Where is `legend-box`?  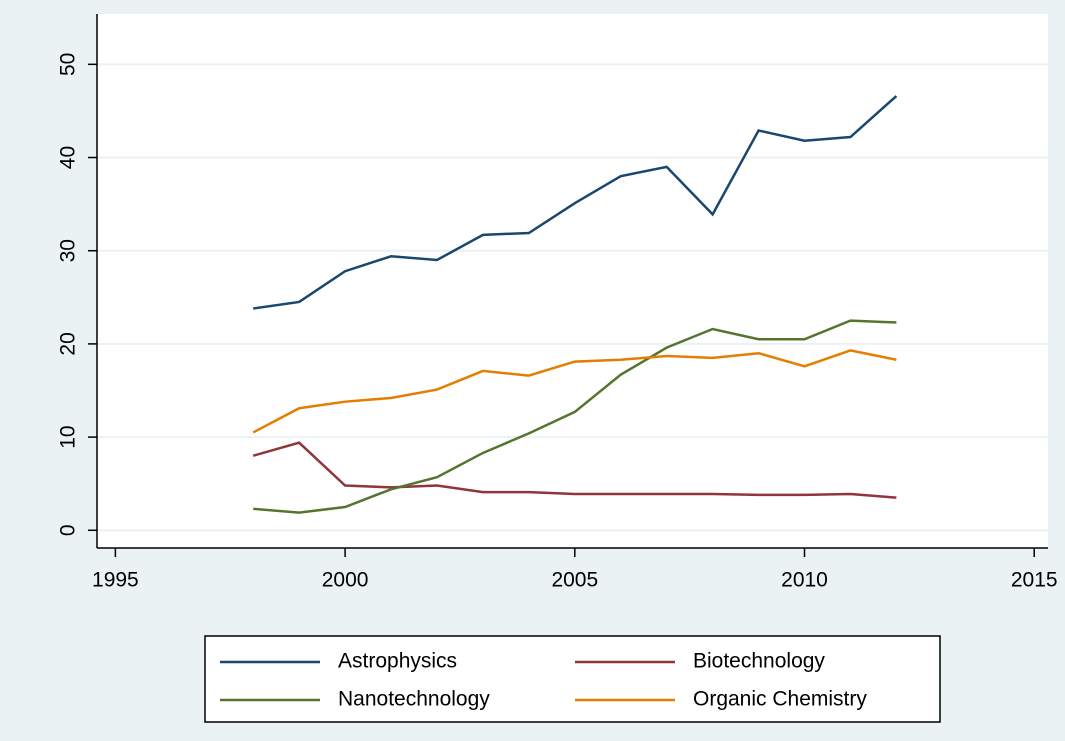
legend-box is located at coordinates (572, 679).